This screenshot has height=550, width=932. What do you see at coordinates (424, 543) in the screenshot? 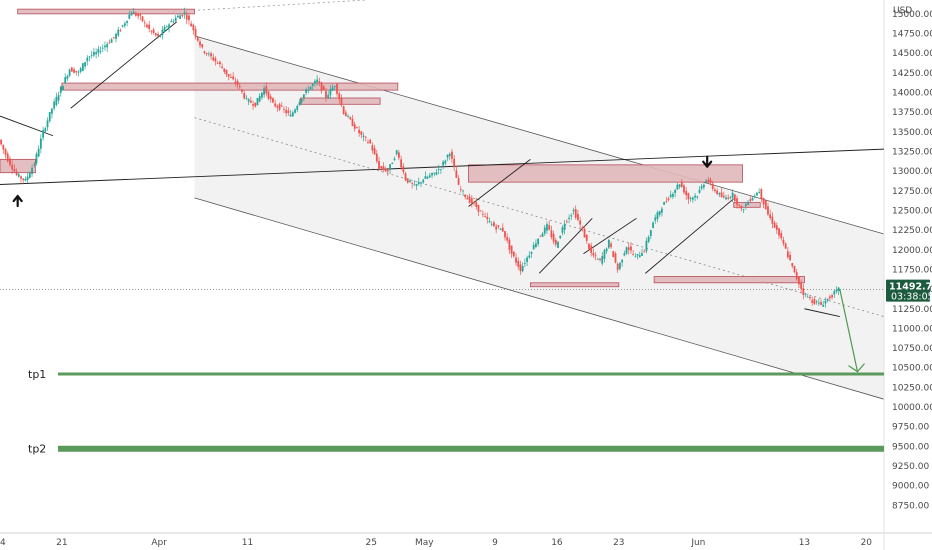
I see `x-tick-label: May` at bounding box center [424, 543].